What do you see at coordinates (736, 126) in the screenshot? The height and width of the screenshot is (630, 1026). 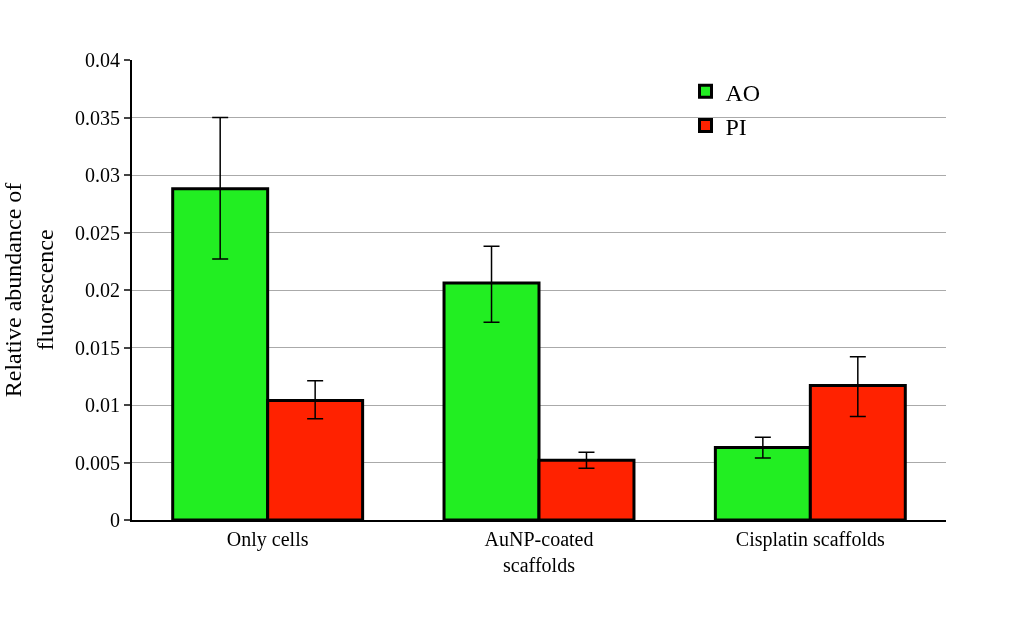 I see `legend-label: PI` at bounding box center [736, 126].